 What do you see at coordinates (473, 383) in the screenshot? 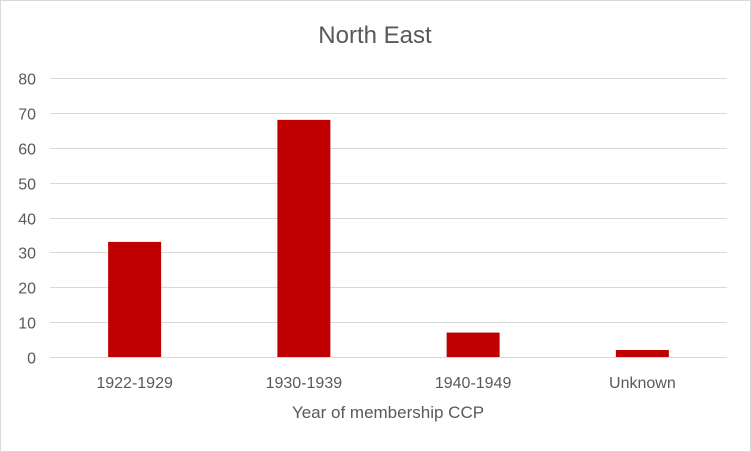
I see `x-tick-label: 1940-1949` at bounding box center [473, 383].